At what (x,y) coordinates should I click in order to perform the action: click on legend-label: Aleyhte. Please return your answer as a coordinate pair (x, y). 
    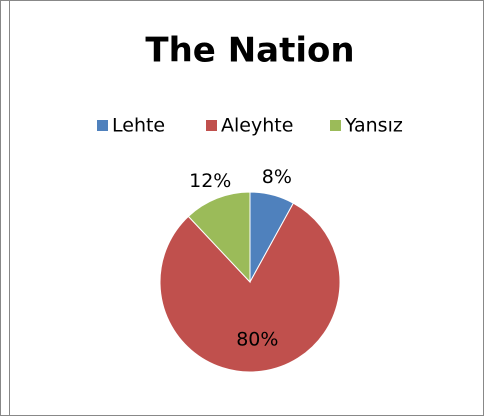
    Looking at the image, I should click on (257, 126).